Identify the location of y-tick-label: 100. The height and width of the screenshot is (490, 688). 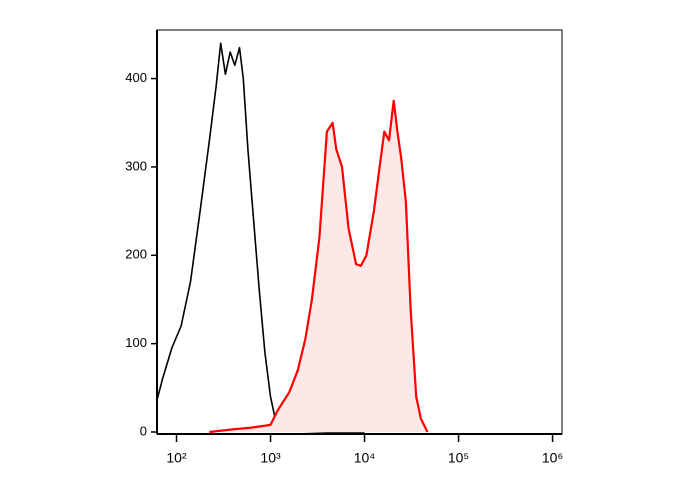
(136, 342).